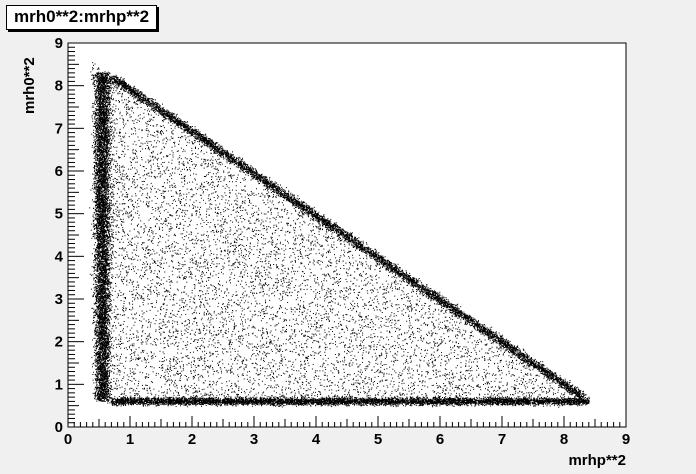  What do you see at coordinates (59, 427) in the screenshot?
I see `y-tick-label: 0` at bounding box center [59, 427].